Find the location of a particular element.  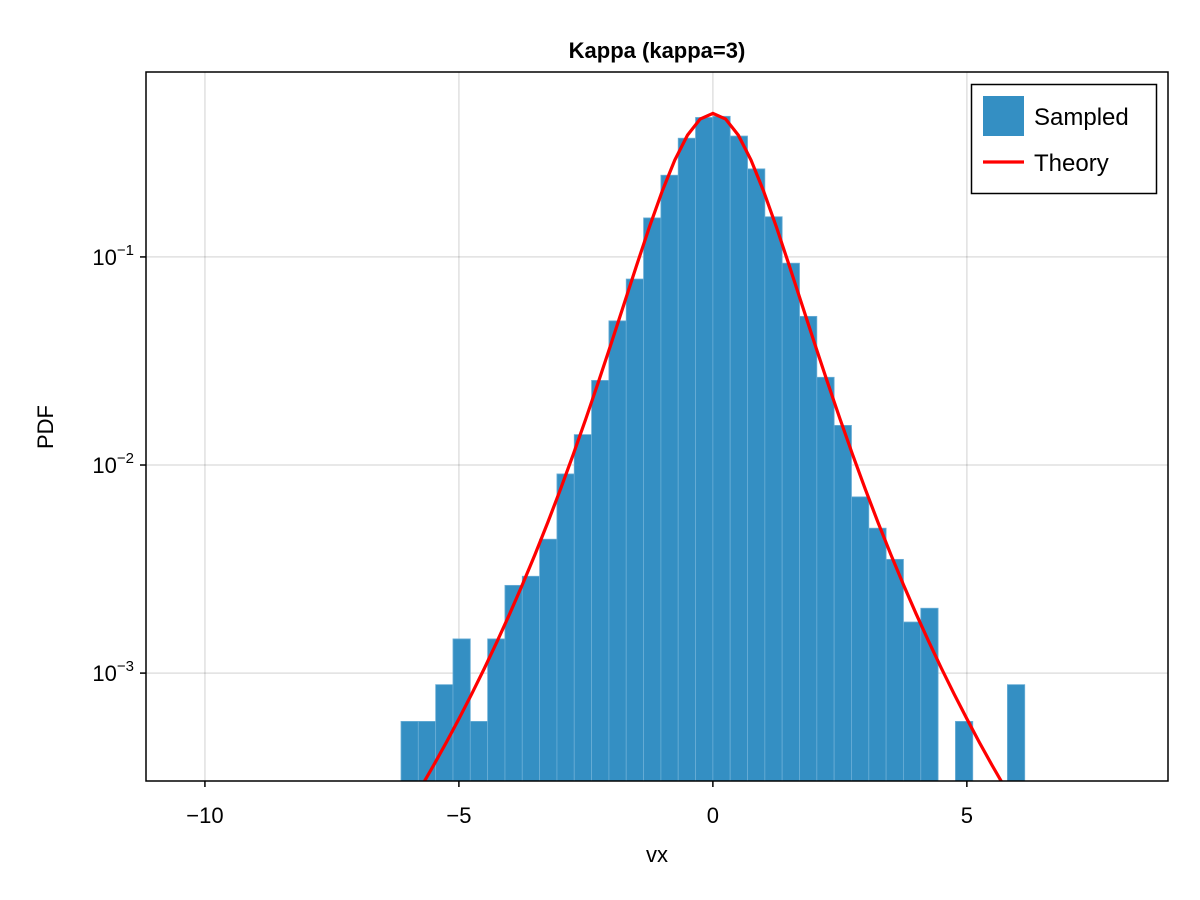

y-tick-label: 10⁻³ is located at coordinates (113, 672).